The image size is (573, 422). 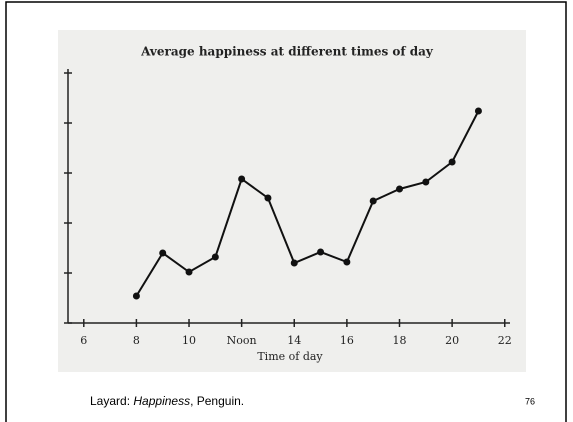 What do you see at coordinates (530, 401) in the screenshot?
I see `slide-number: 76` at bounding box center [530, 401].